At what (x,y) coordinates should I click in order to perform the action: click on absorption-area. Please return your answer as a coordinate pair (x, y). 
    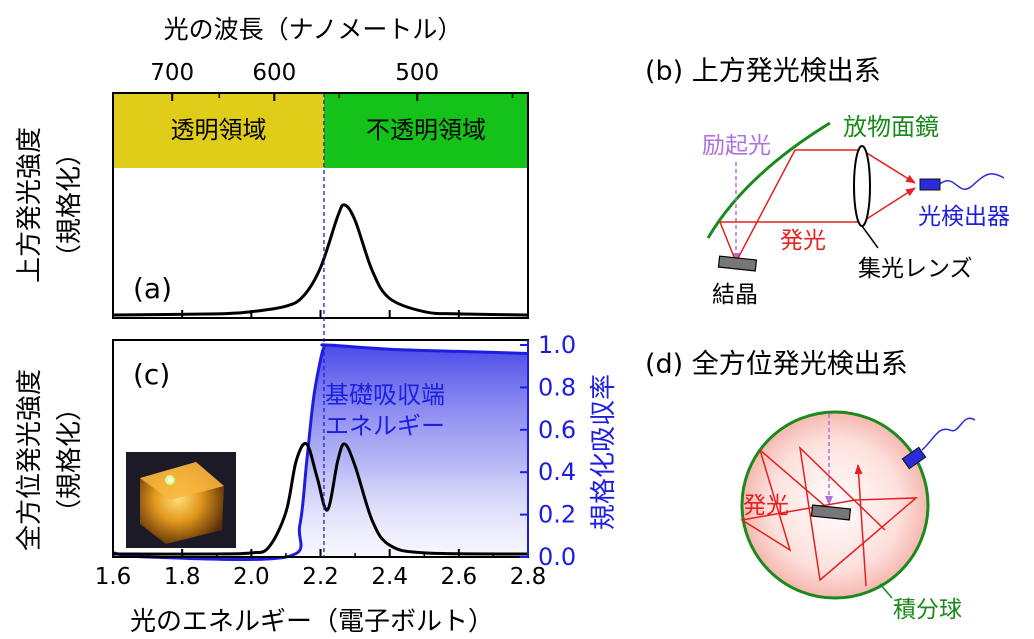
    Looking at the image, I should click on (320, 452).